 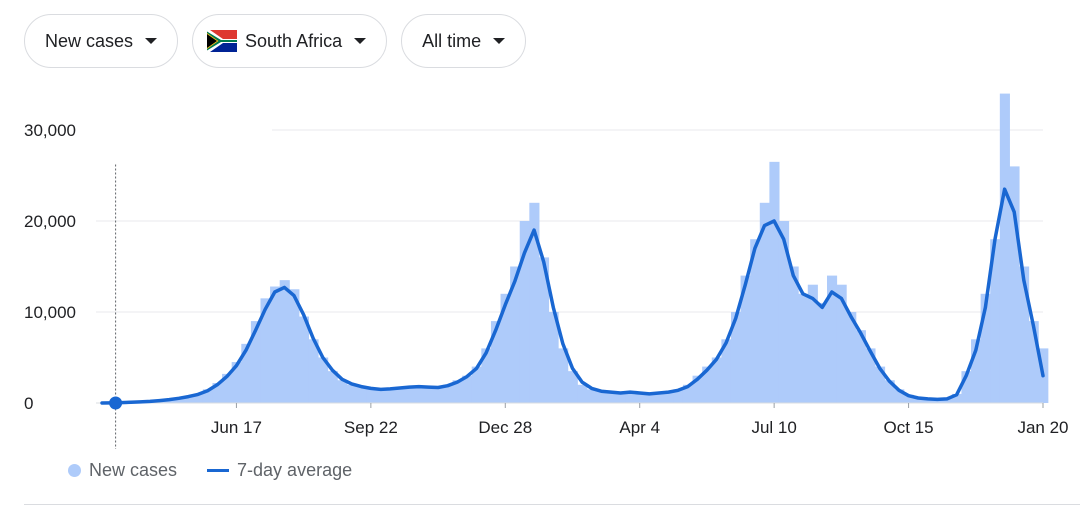 What do you see at coordinates (101, 41) in the screenshot?
I see `metric-dropdown: New cases` at bounding box center [101, 41].